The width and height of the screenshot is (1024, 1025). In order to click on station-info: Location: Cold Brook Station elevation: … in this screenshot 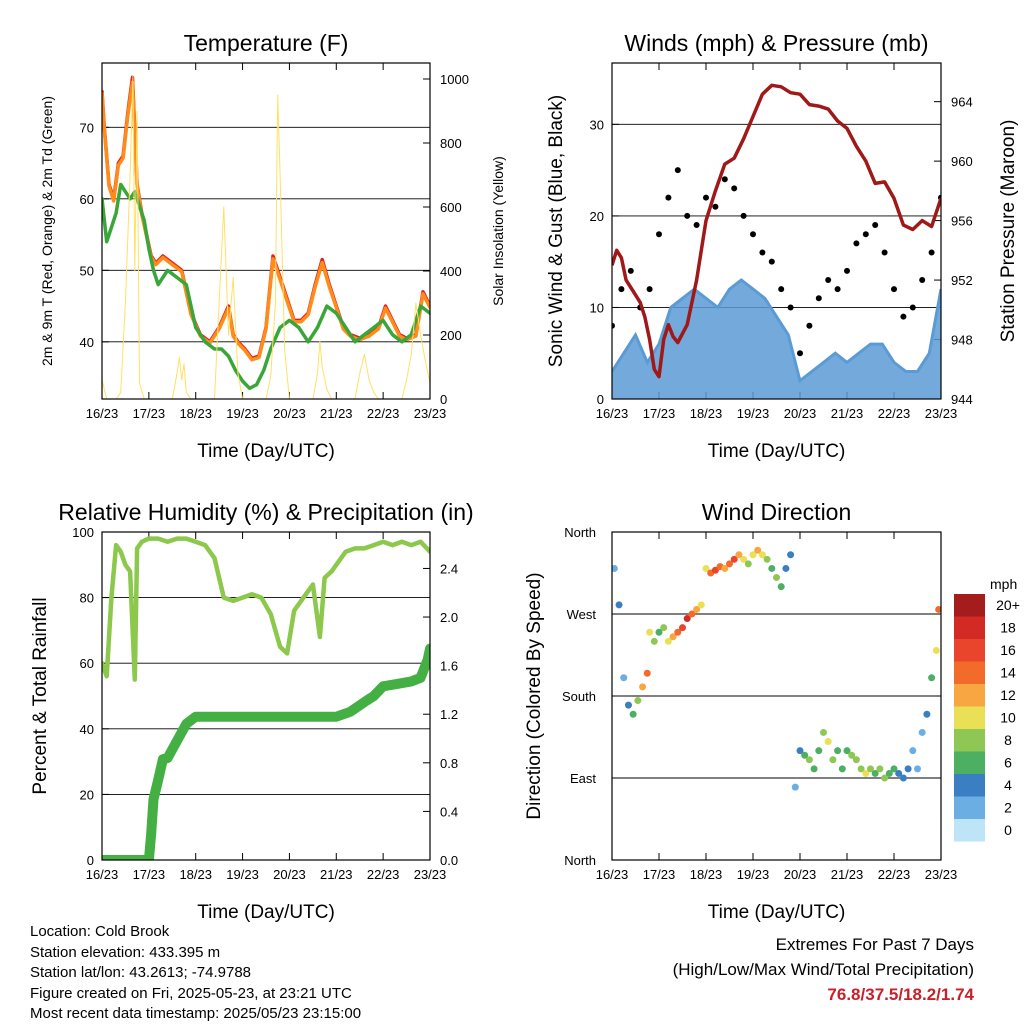, I will do `click(195, 973)`.